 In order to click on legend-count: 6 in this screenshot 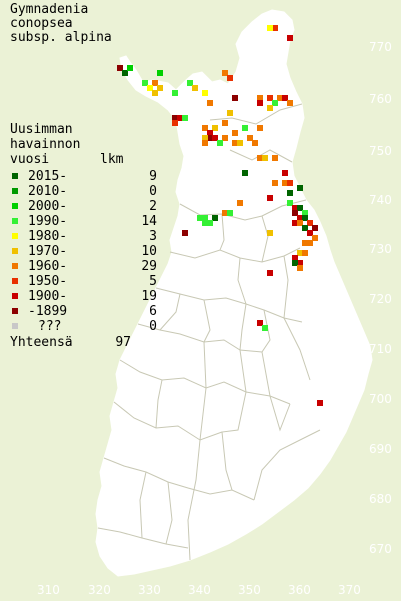, I will do `click(153, 311)`.